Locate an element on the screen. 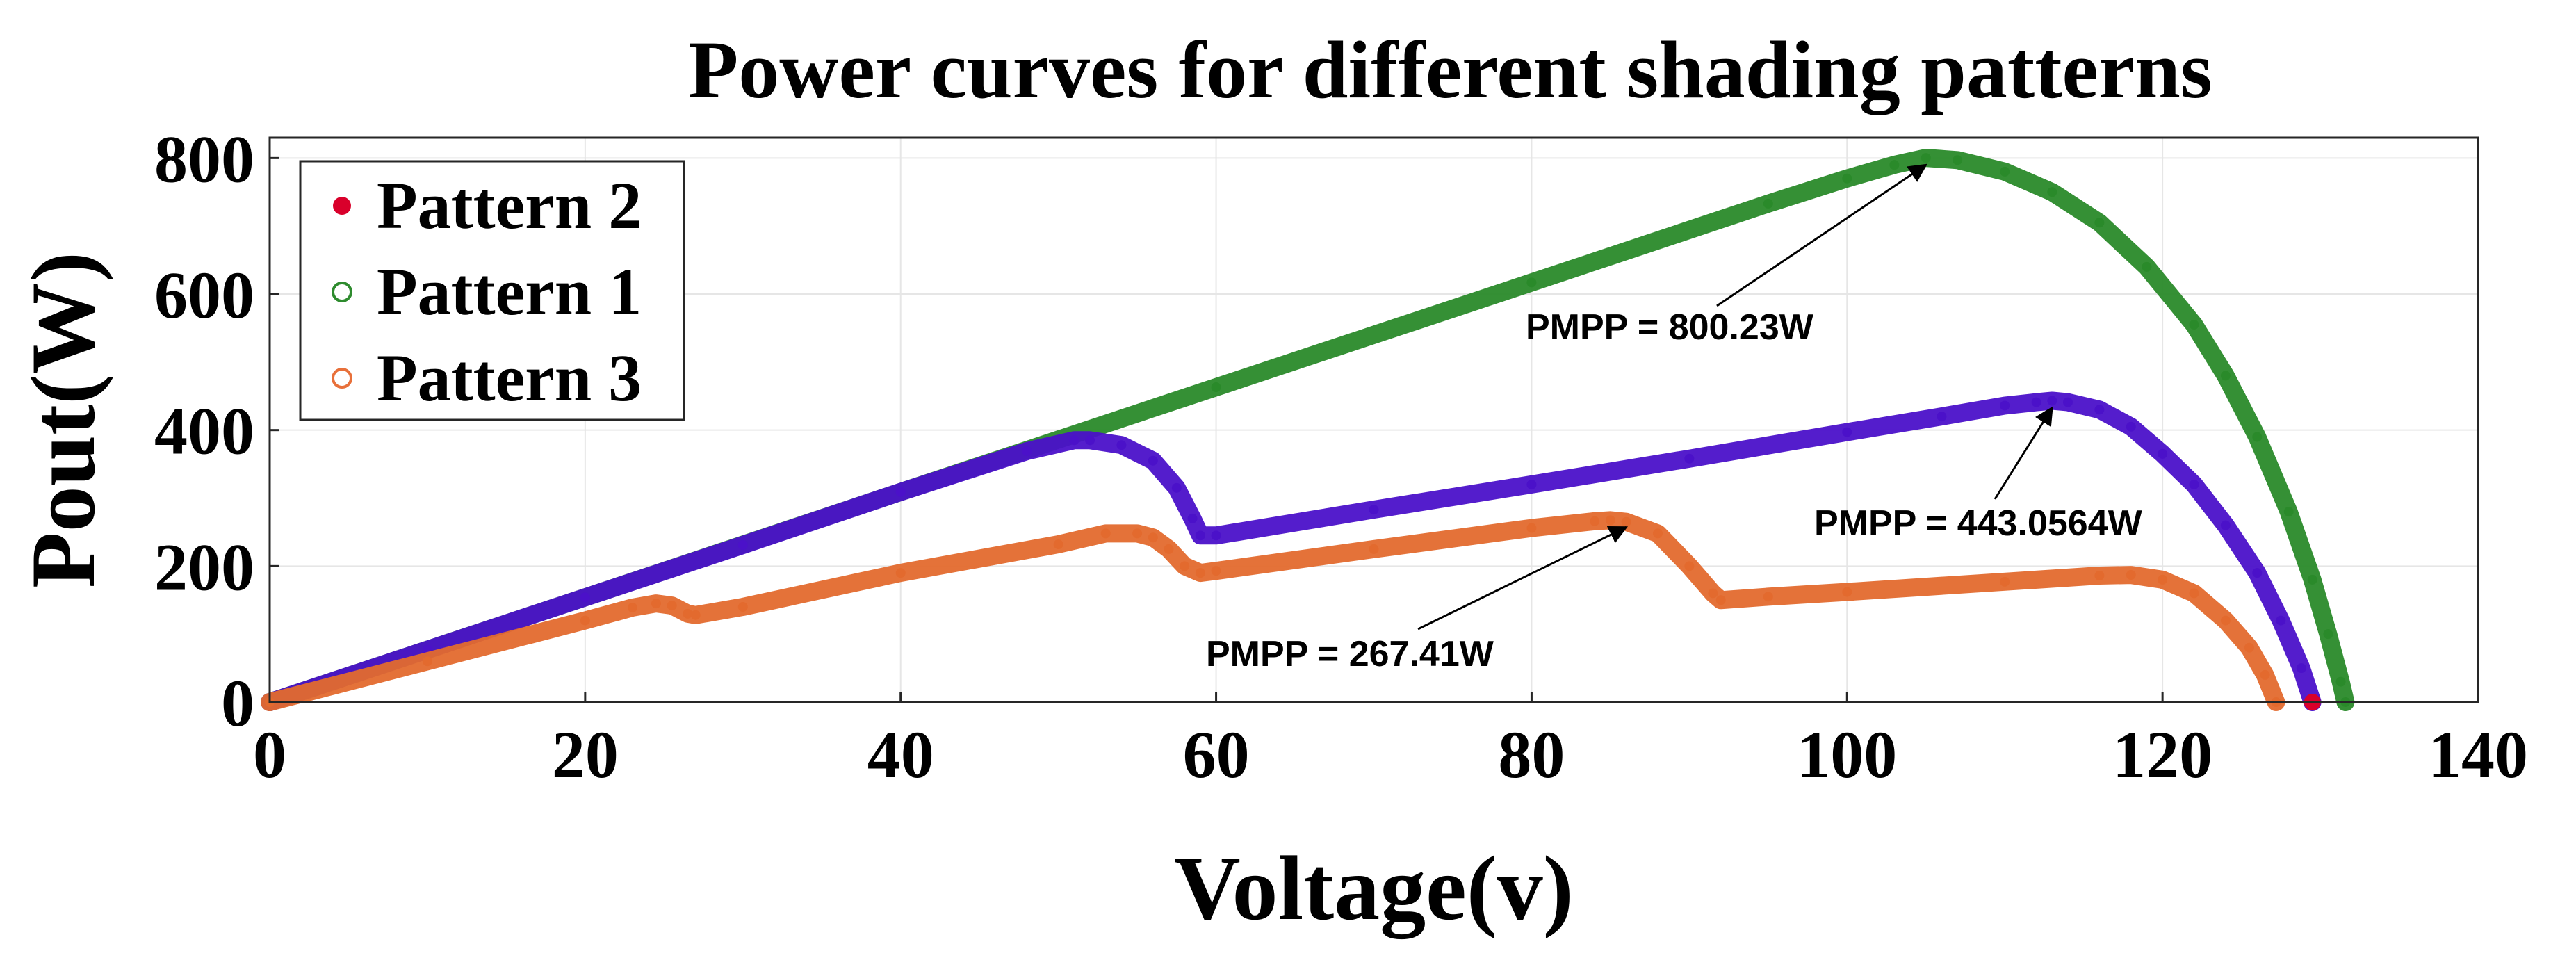 The width and height of the screenshot is (2576, 960). legend-box is located at coordinates (492, 290).